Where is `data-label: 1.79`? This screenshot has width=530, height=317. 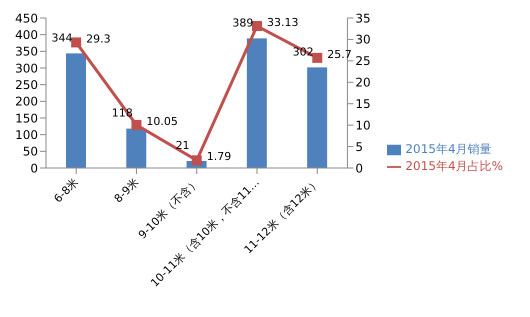
data-label: 1.79 is located at coordinates (219, 157).